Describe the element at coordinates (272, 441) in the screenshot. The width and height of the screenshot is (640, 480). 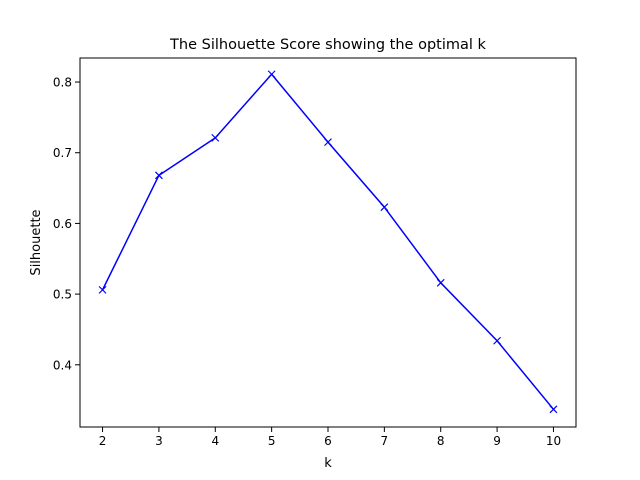
I see `x-tick-label: 5` at that location.